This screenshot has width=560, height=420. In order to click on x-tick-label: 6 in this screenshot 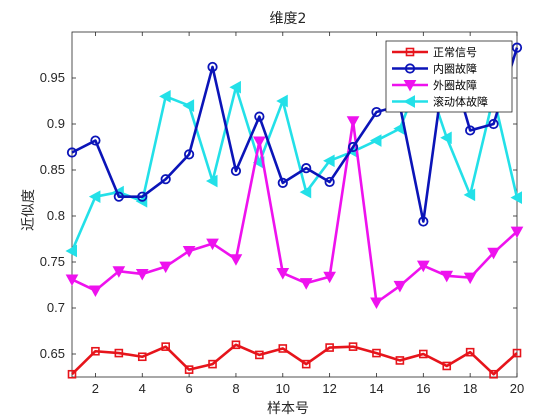, I will do `click(188, 388)`.